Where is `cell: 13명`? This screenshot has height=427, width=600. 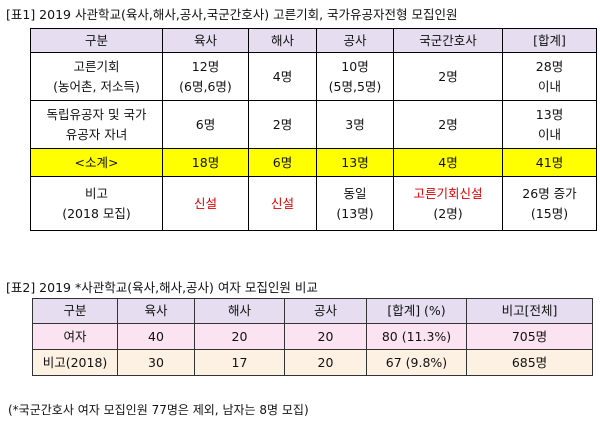 cell: 13명 is located at coordinates (355, 162).